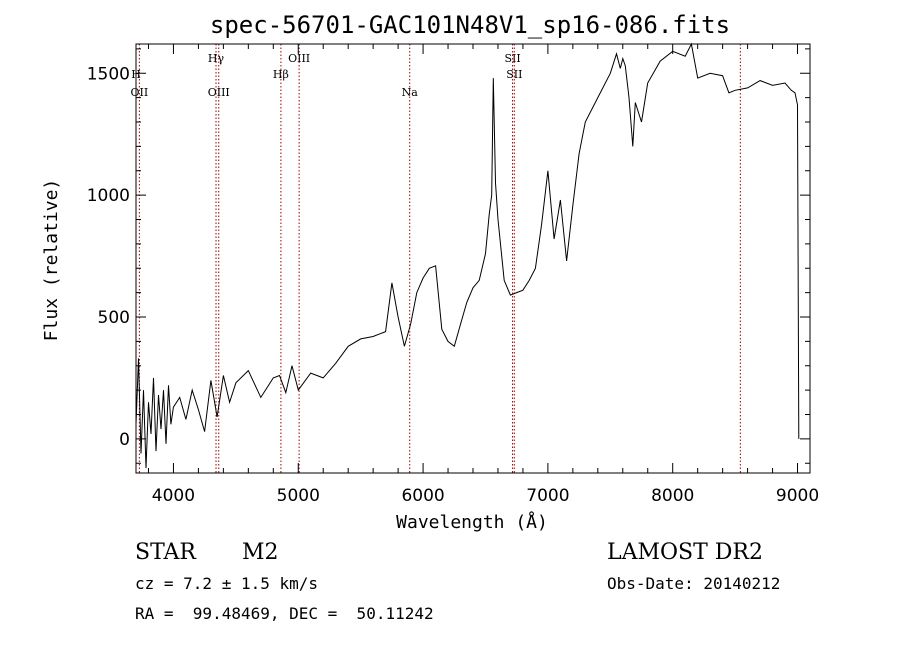 The height and width of the screenshot is (649, 900). I want to click on x-tick-label: 7000, so click(547, 496).